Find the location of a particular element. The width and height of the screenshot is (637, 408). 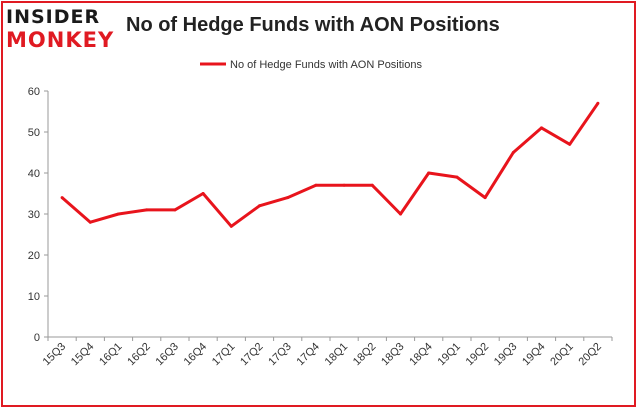

x-tick-label: 18Q3 is located at coordinates (393, 355).